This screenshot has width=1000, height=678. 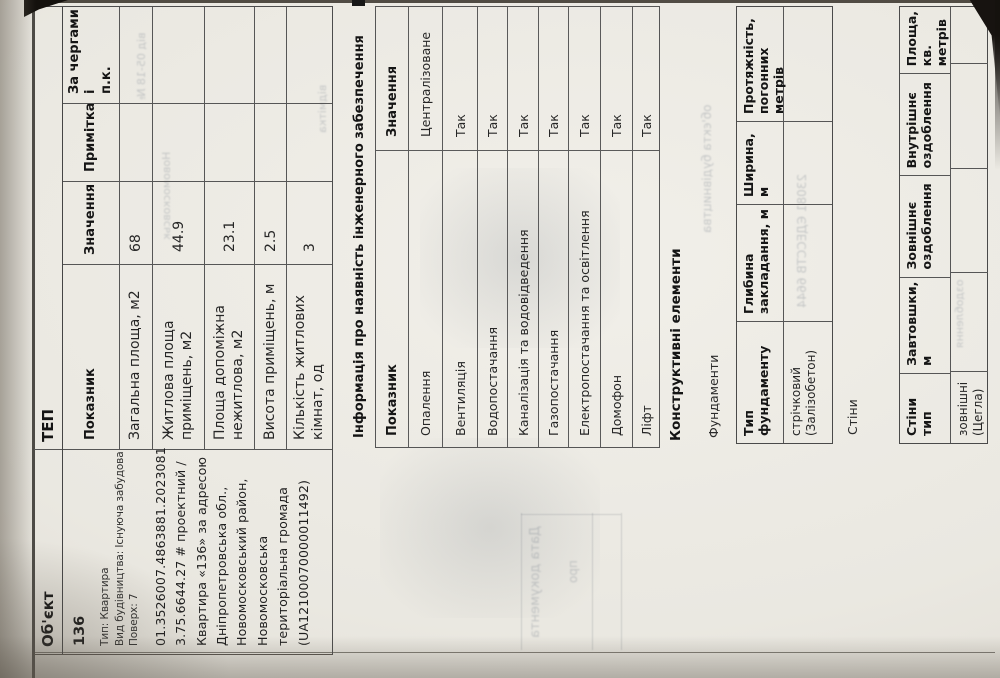 What do you see at coordinates (761, 64) in the screenshot?
I see `foundations-header-length: Протяжність, погонних метрів` at bounding box center [761, 64].